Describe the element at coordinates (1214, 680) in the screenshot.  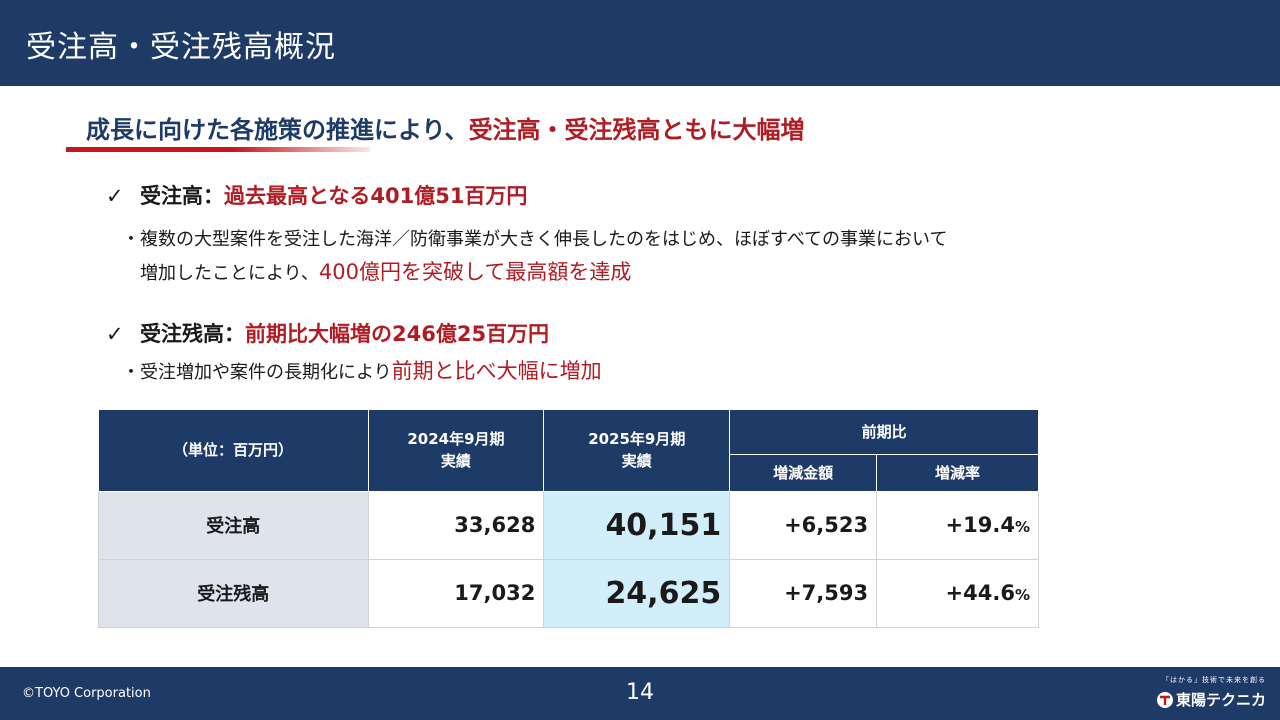
I see `logo-tagline: 「はかる」技術で未来を創る` at that location.